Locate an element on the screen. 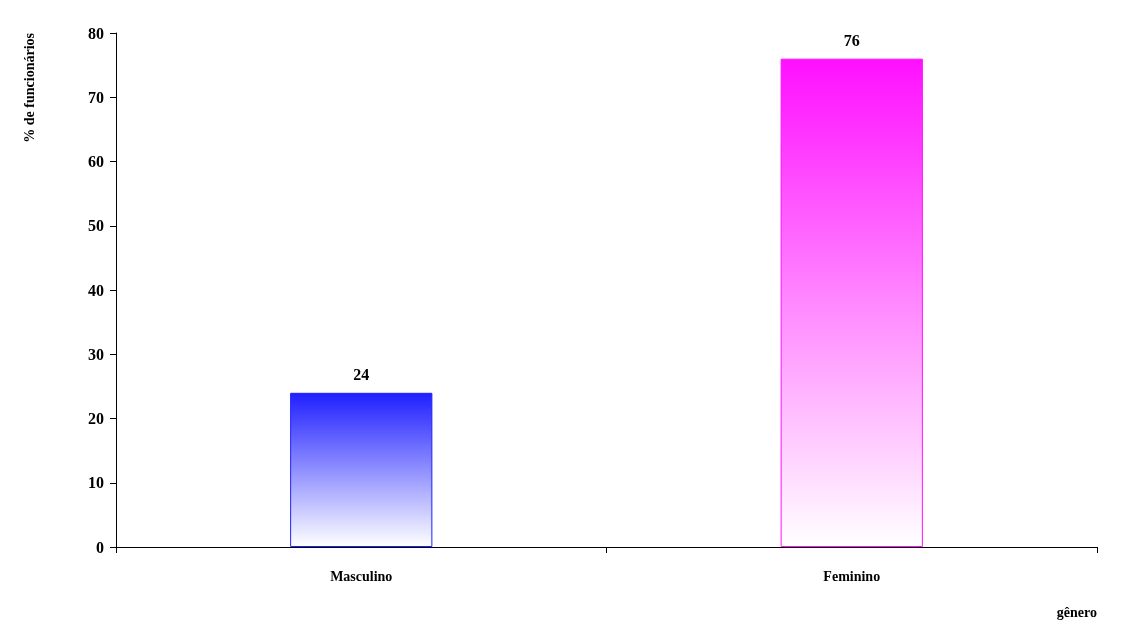 The width and height of the screenshot is (1136, 635). y-tick-label: 10 is located at coordinates (96, 483).